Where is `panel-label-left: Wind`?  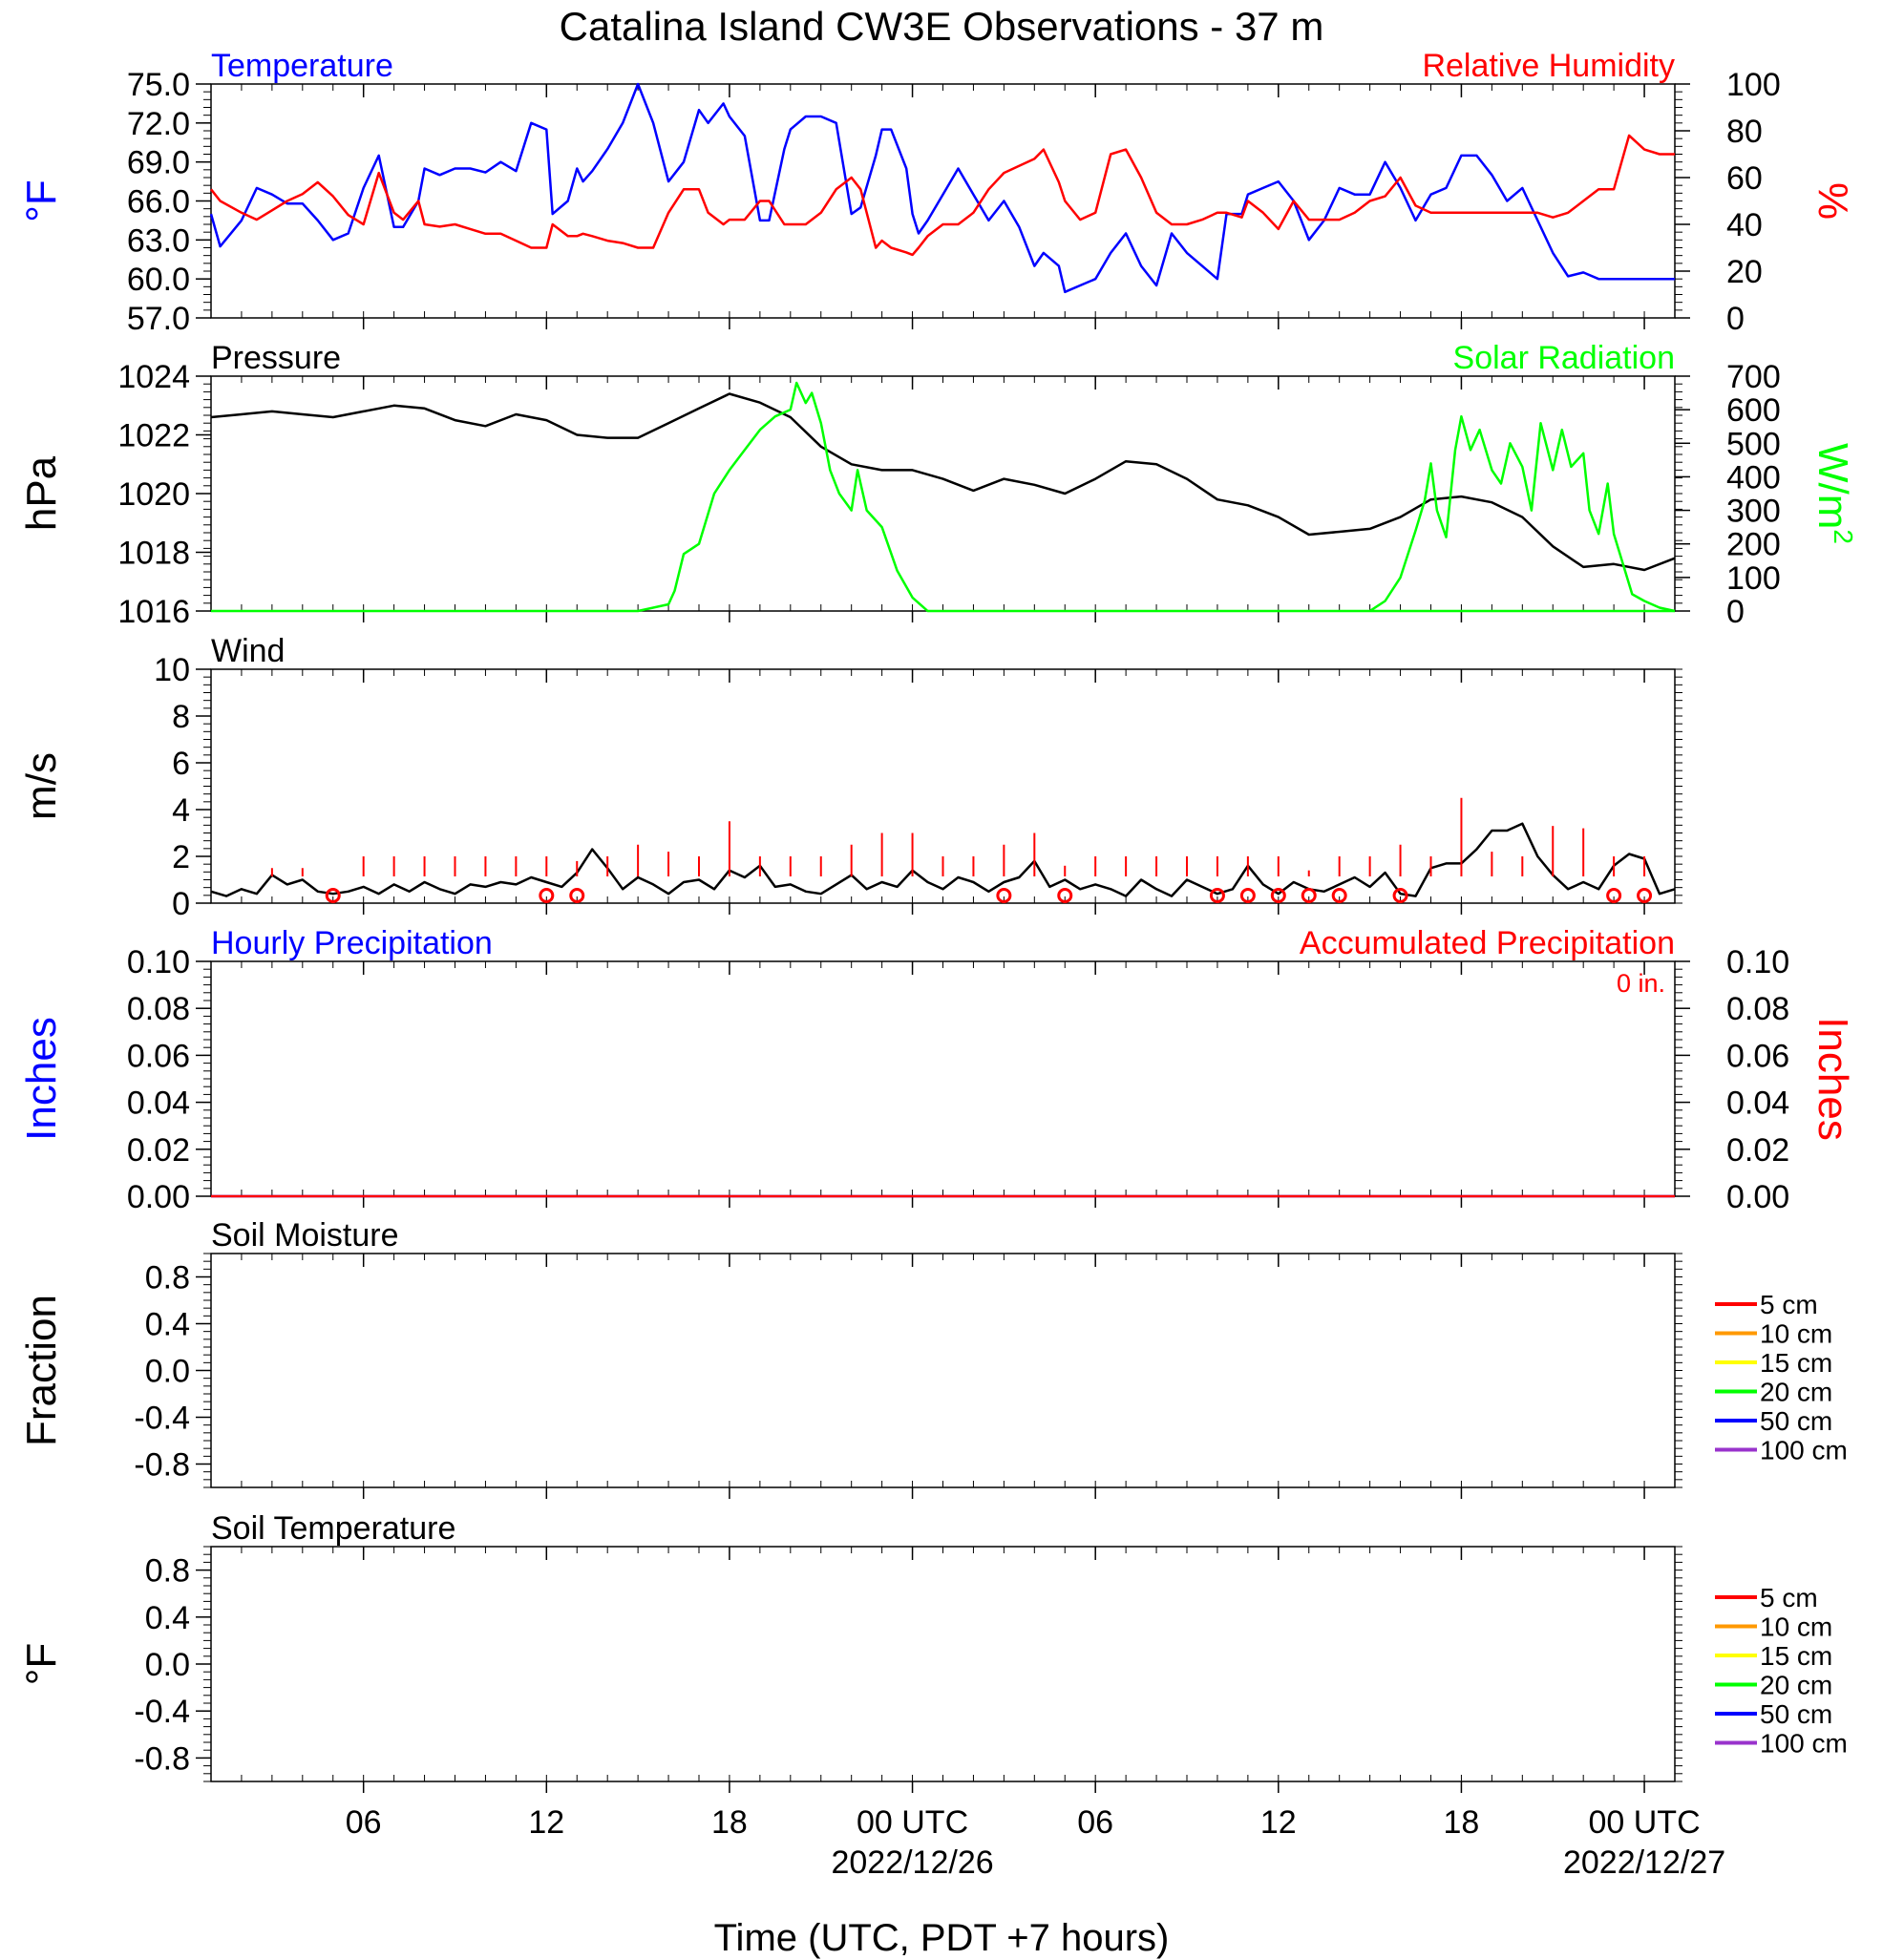
panel-label-left: Wind is located at coordinates (248, 651).